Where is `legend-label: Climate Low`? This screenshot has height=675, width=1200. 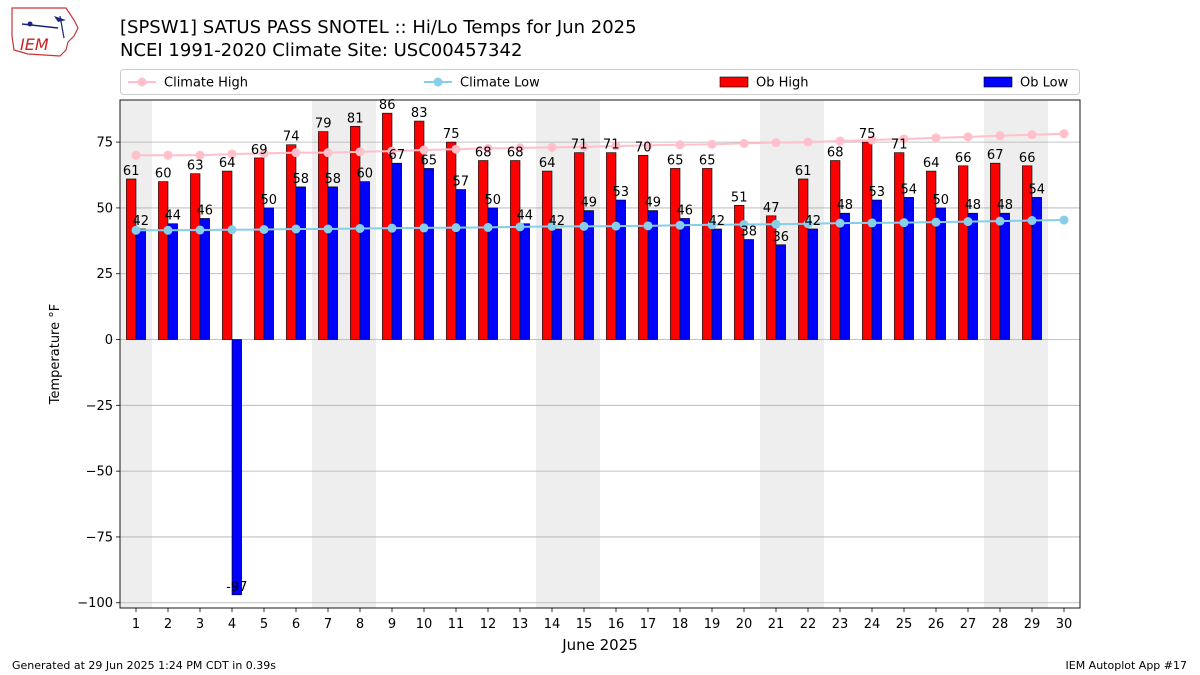 legend-label: Climate Low is located at coordinates (500, 83).